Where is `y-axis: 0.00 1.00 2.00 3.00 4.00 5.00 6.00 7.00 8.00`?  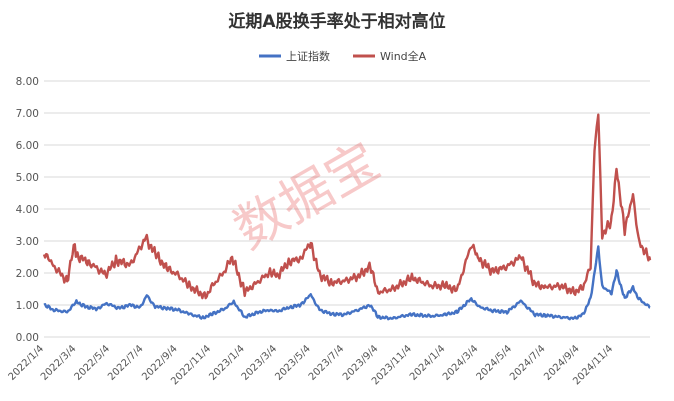 y-axis: 0.00 1.00 2.00 3.00 4.00 5.00 6.00 7.00 8.00 is located at coordinates (27, 210).